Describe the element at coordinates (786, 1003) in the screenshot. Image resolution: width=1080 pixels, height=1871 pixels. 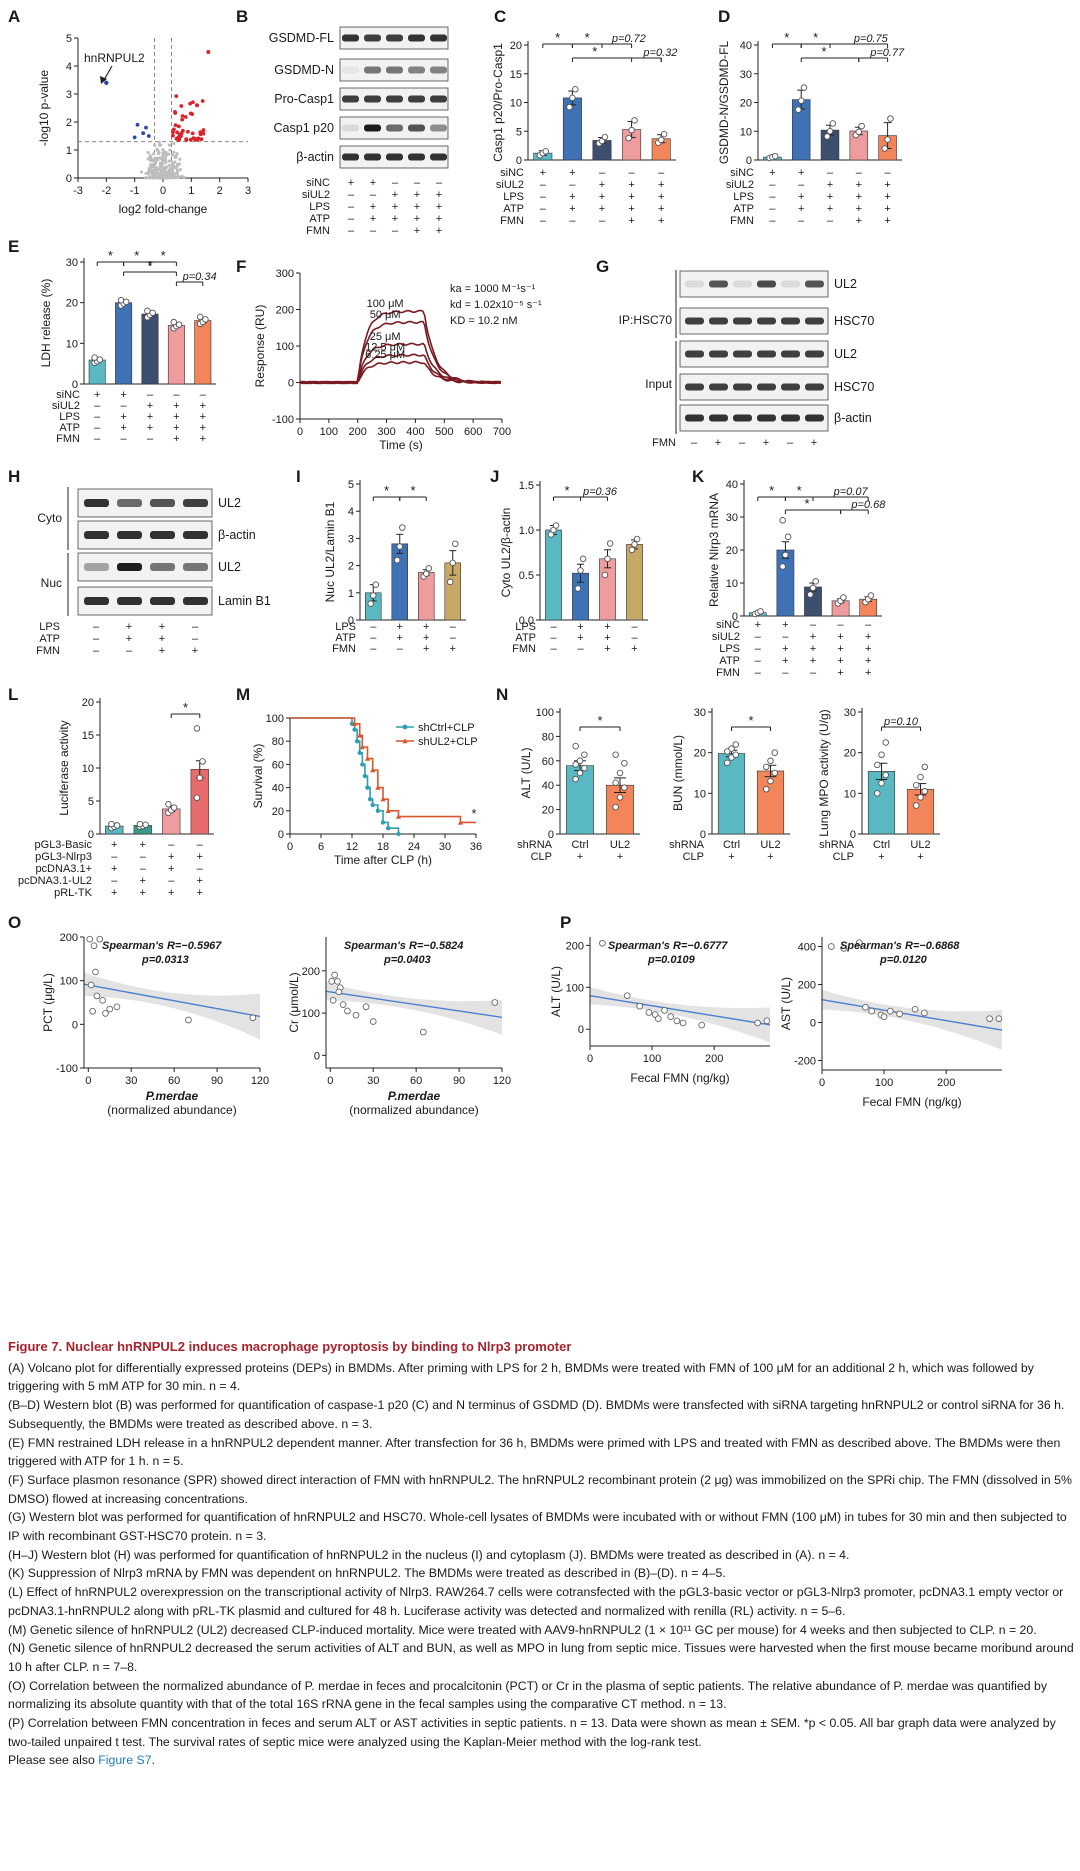
I see `y-axis-label: AST (U/L)` at that location.